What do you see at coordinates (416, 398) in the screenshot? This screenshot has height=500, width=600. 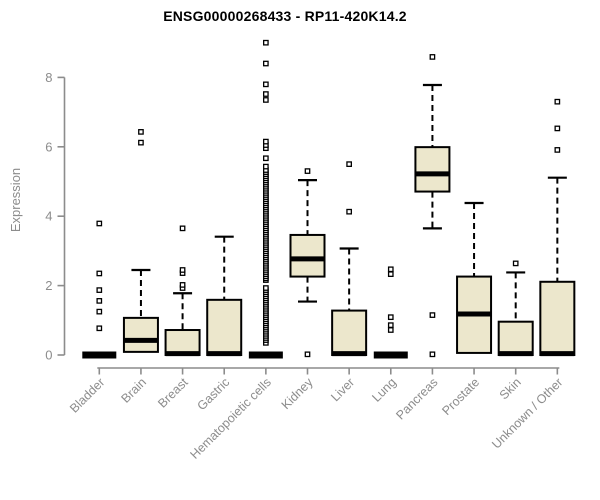 I see `x-category-label: Pancreas` at bounding box center [416, 398].